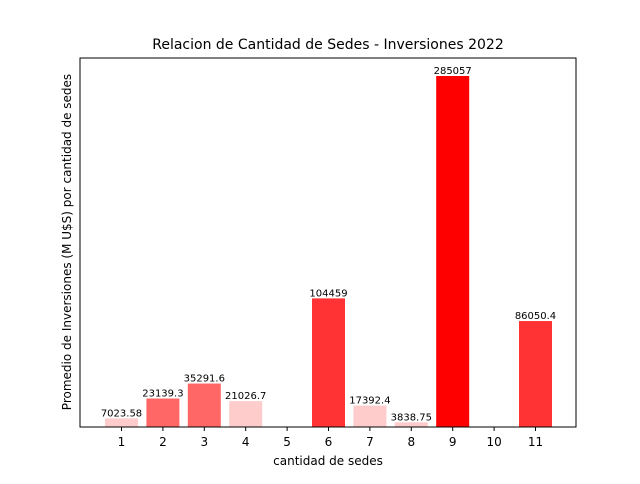 Image resolution: width=640 pixels, height=484 pixels. What do you see at coordinates (163, 442) in the screenshot?
I see `x-tick-label: 2` at bounding box center [163, 442].